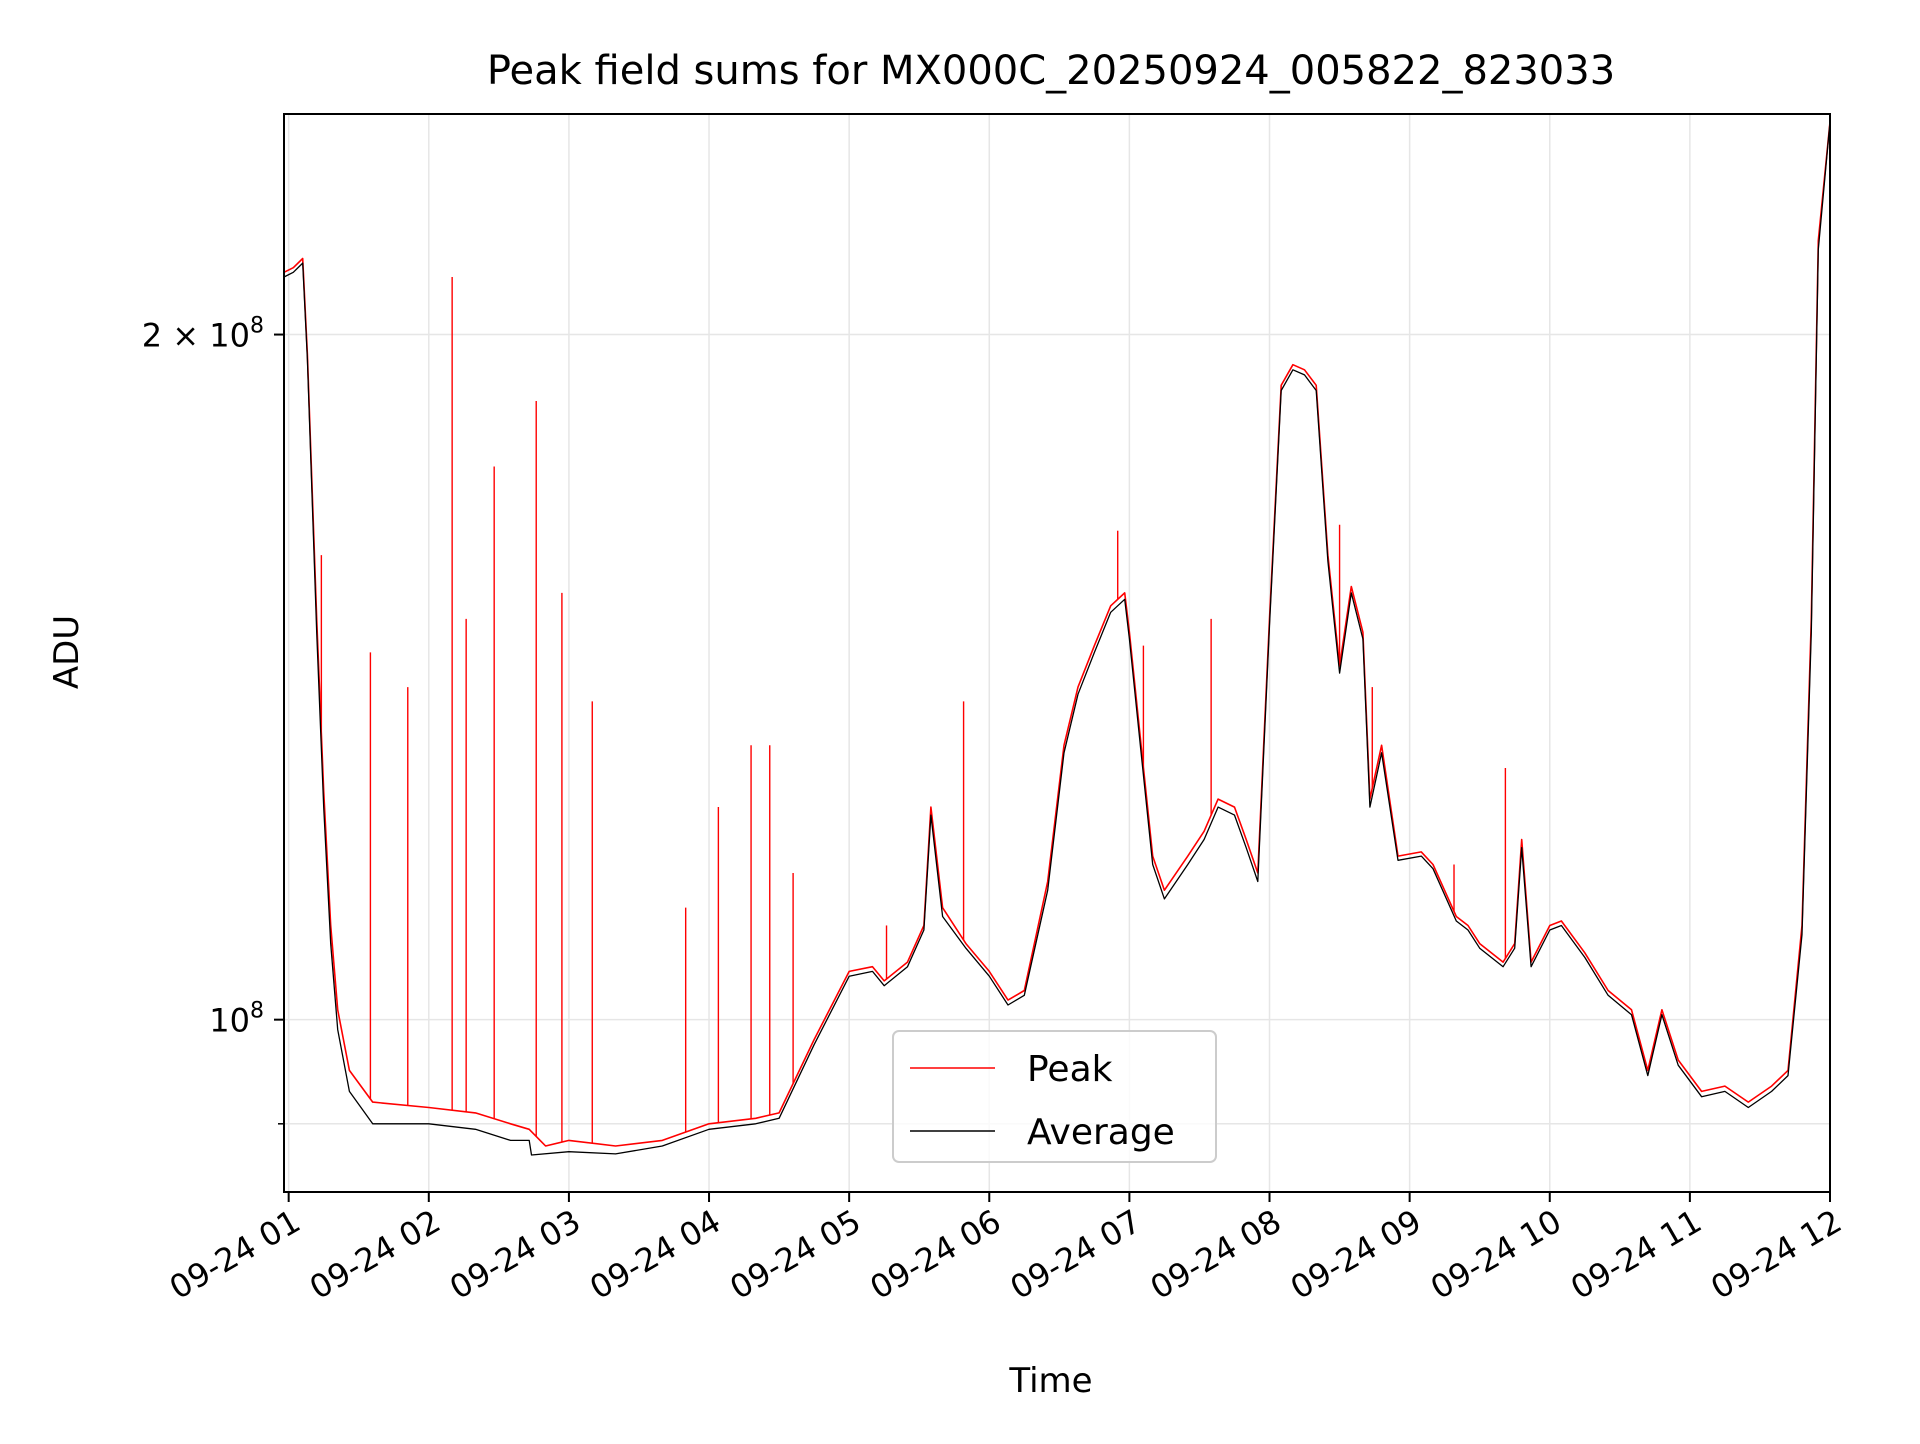 The height and width of the screenshot is (1444, 1920). What do you see at coordinates (185, 336) in the screenshot?
I see `y-tick-times: ×` at bounding box center [185, 336].